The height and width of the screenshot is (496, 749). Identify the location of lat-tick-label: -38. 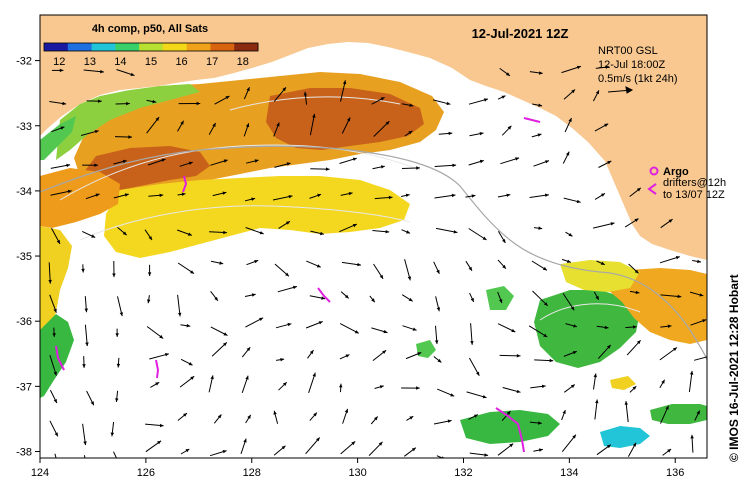
(24, 452).